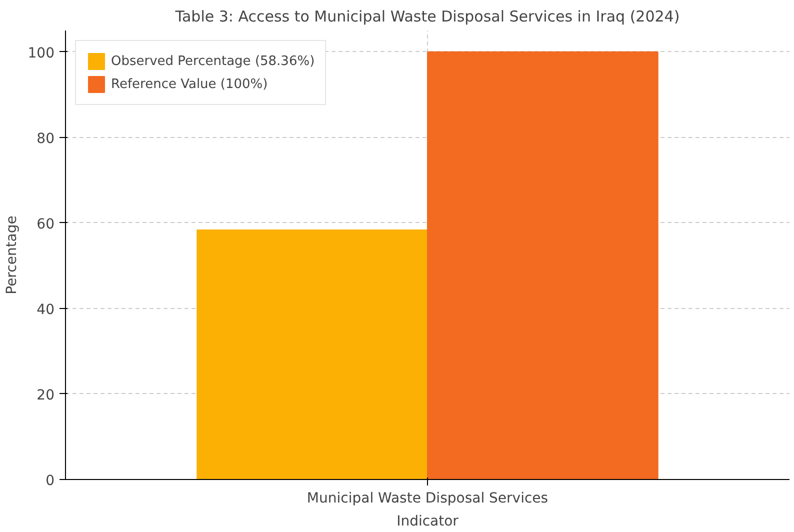  Describe the element at coordinates (427, 522) in the screenshot. I see `x-axis-title: Indicator` at that location.